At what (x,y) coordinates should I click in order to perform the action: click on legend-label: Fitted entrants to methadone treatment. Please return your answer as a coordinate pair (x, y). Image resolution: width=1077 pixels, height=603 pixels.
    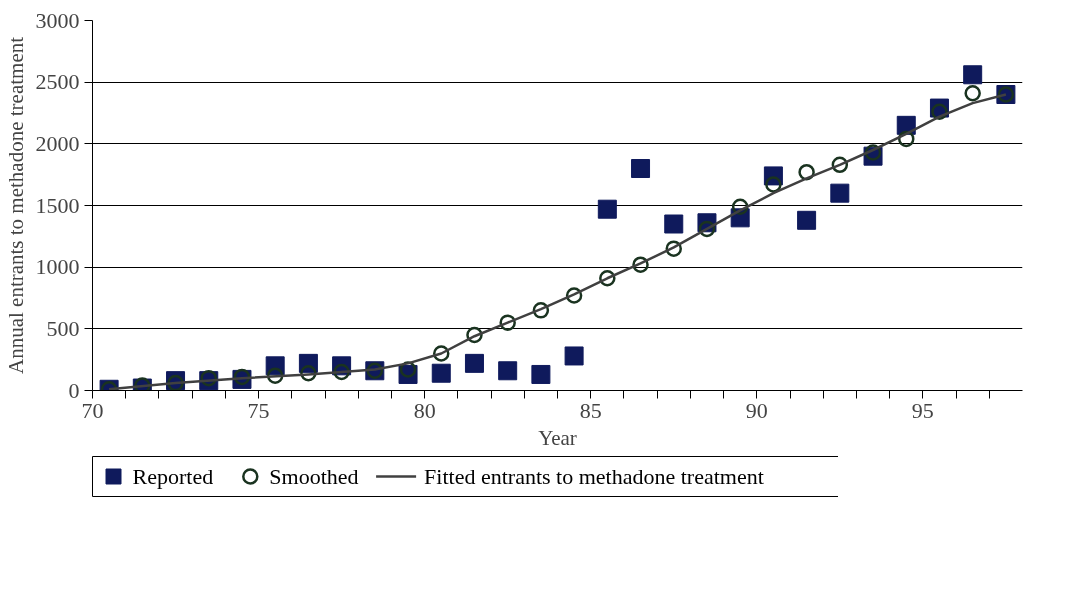
    Looking at the image, I should click on (594, 476).